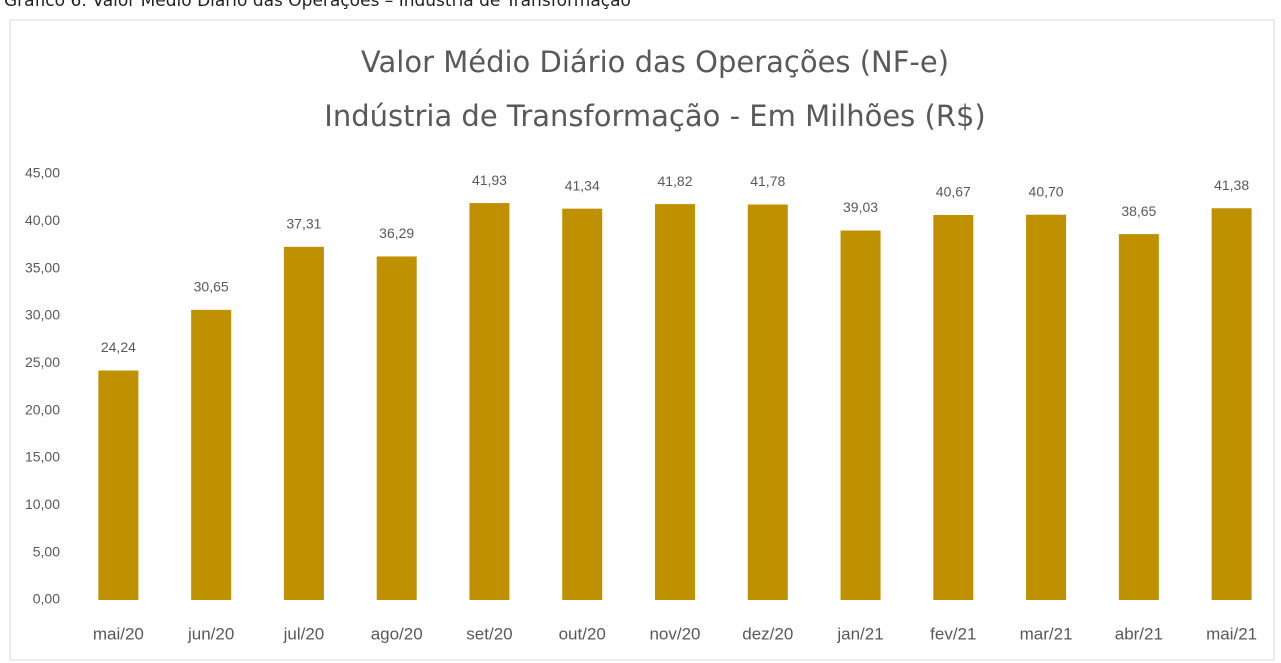  I want to click on y-tick-label: 40,00, so click(42, 220).